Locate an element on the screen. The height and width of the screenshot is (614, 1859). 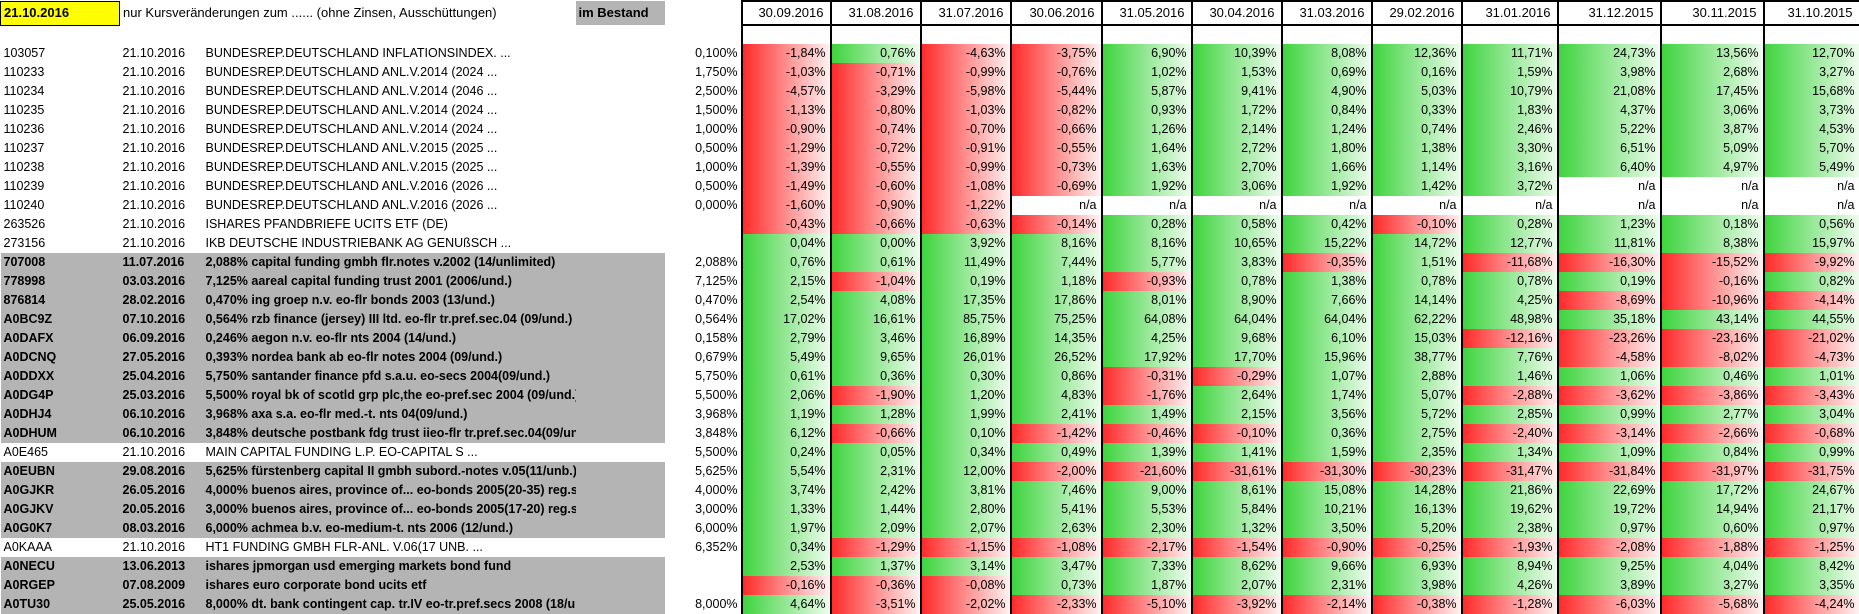
holding: 3,848% is located at coordinates (703, 433).